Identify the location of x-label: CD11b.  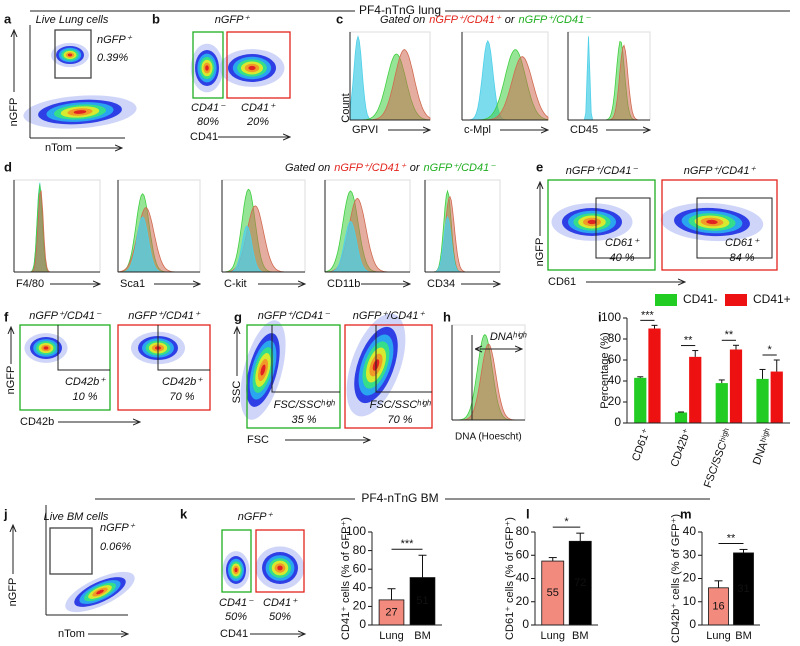
(343, 284).